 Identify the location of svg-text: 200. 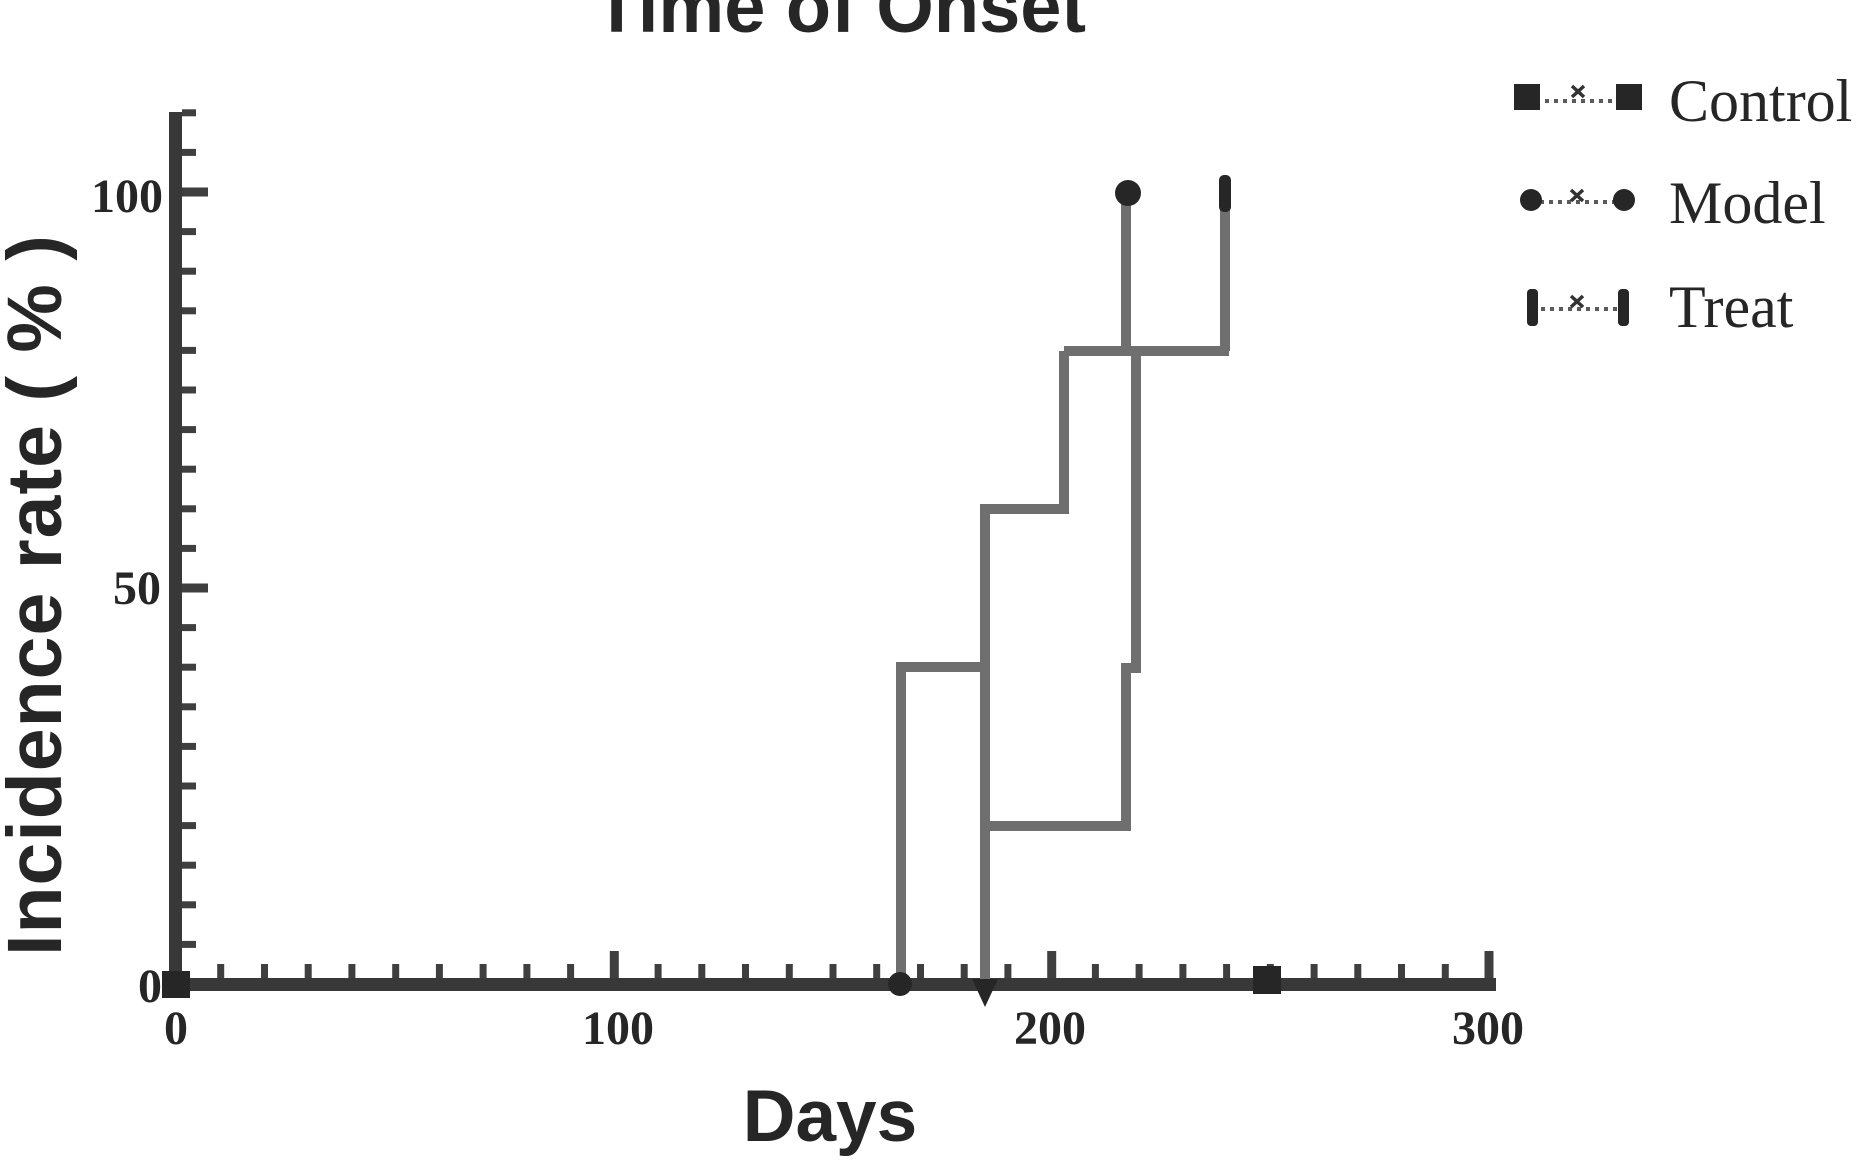
(1050, 1028).